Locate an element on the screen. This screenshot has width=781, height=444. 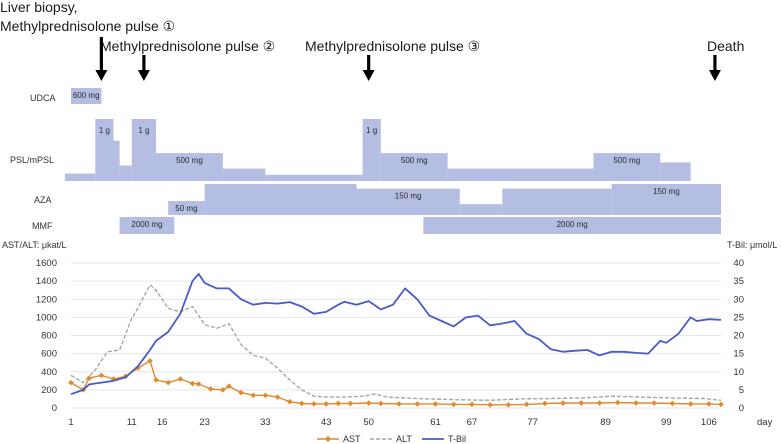
left-axis-title: AST/ALT: μkat/L is located at coordinates (34, 245).